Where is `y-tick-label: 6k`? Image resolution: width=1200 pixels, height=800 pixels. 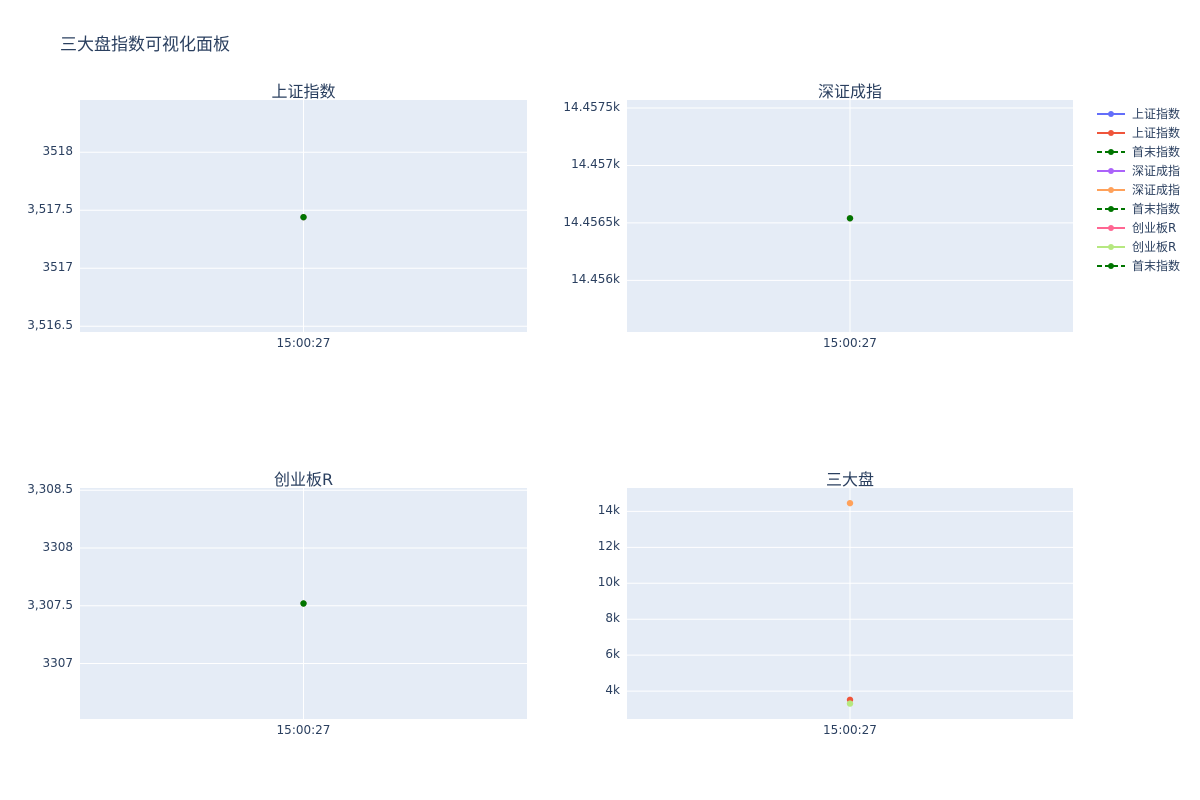
y-tick-label: 6k is located at coordinates (612, 654).